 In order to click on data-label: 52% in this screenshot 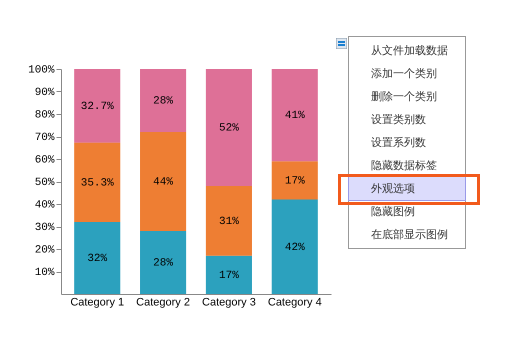, I will do `click(229, 128)`.